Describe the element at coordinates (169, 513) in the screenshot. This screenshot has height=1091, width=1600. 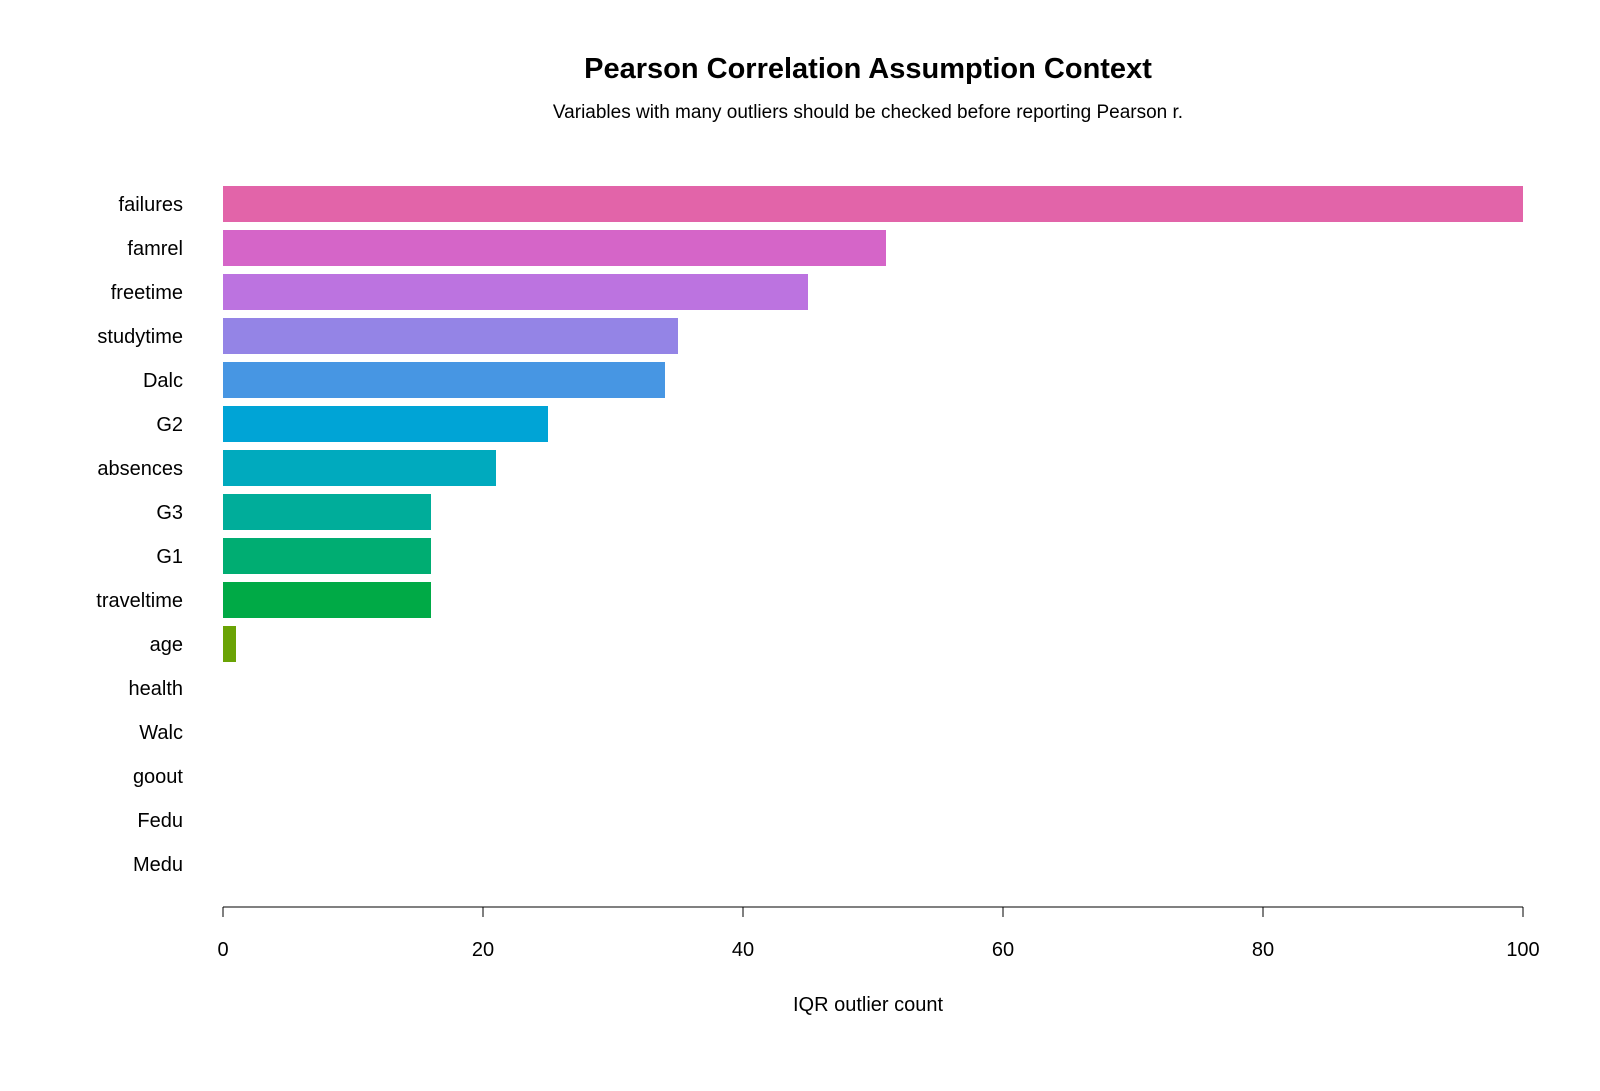
I see `category-label-G3: G3` at that location.